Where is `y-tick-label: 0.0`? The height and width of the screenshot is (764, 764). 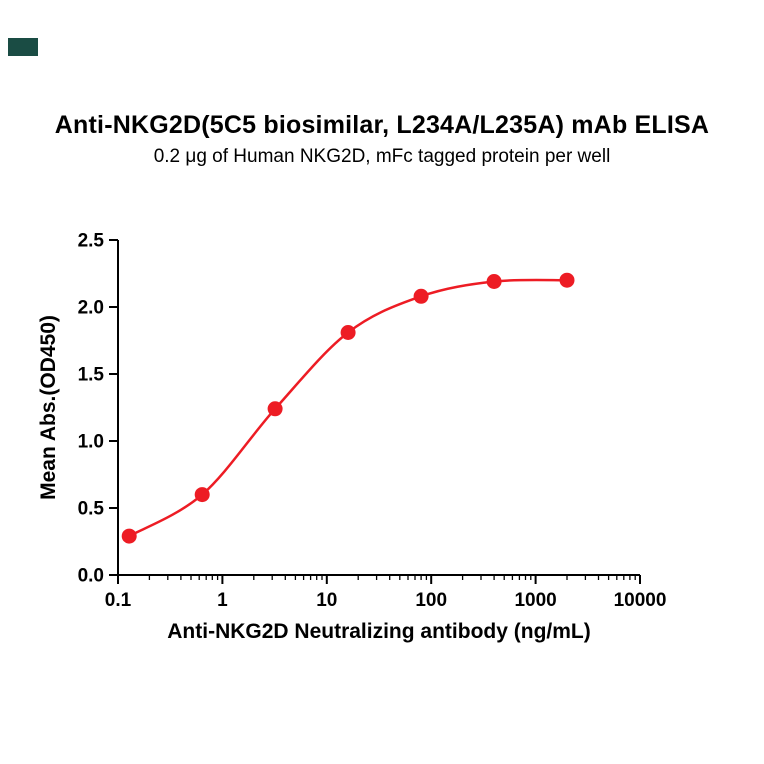
y-tick-label: 0.0 is located at coordinates (91, 576).